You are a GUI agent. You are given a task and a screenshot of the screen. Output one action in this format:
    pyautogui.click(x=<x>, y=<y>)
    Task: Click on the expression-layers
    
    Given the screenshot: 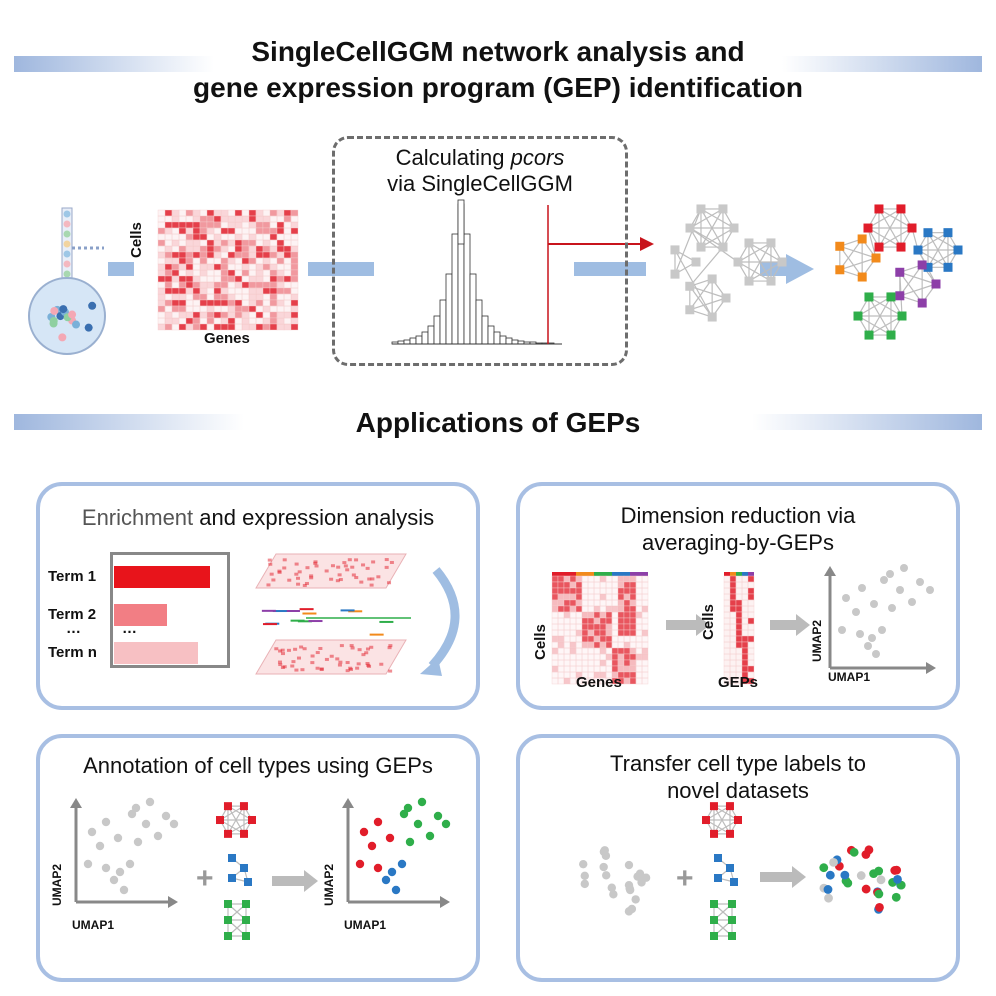 What is the action you would take?
    pyautogui.click(x=357, y=614)
    